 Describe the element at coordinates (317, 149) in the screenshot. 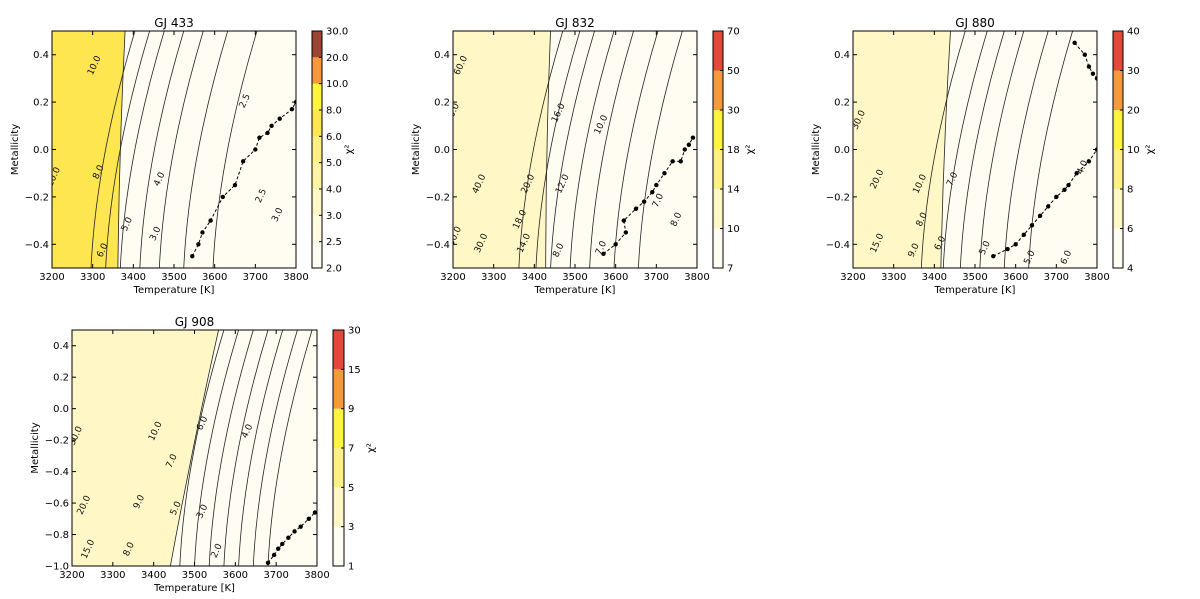

I see `colorbar-frame` at that location.